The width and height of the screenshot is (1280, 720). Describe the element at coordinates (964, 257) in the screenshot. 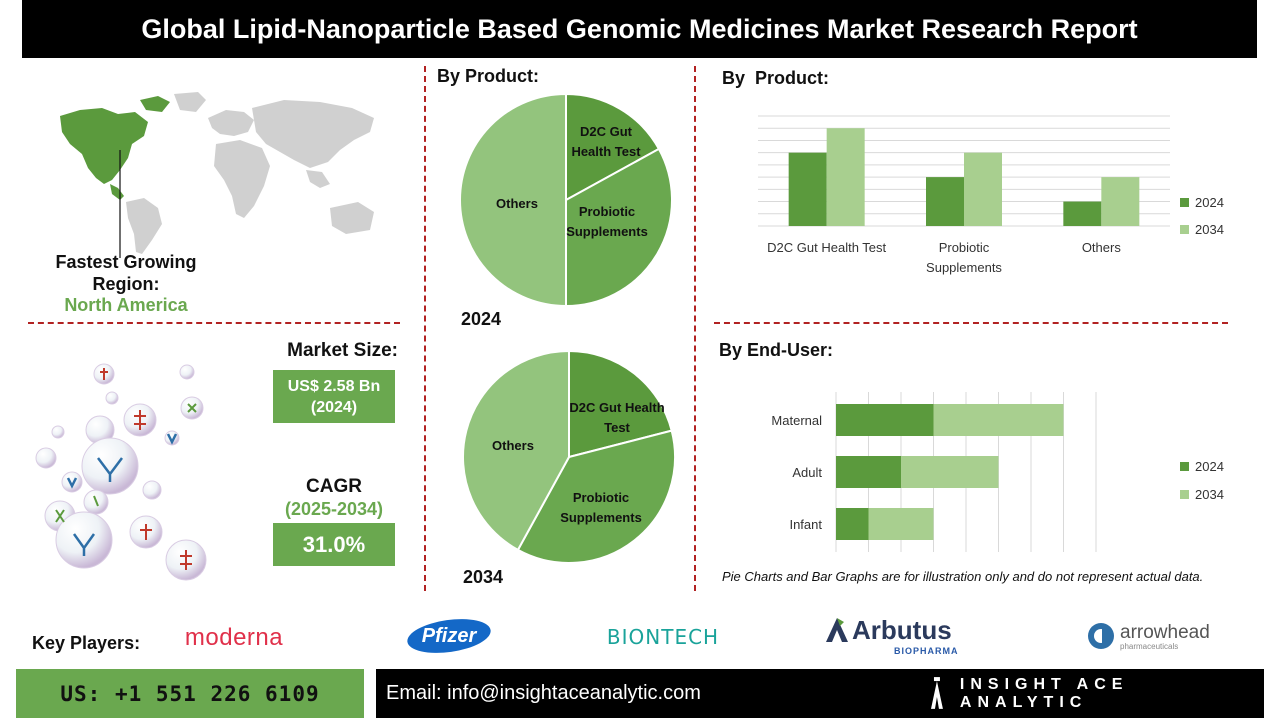

I see `category-label-probiotic-supplements: Probiotic Supplements` at that location.